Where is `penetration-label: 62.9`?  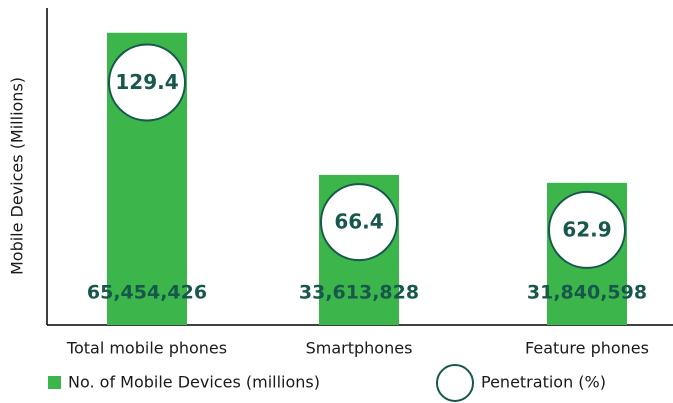
penetration-label: 62.9 is located at coordinates (586, 229).